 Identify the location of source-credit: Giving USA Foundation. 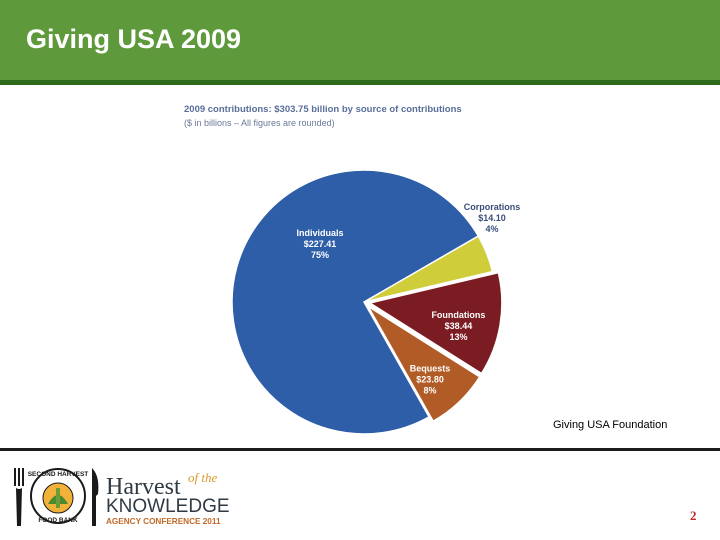
(610, 425).